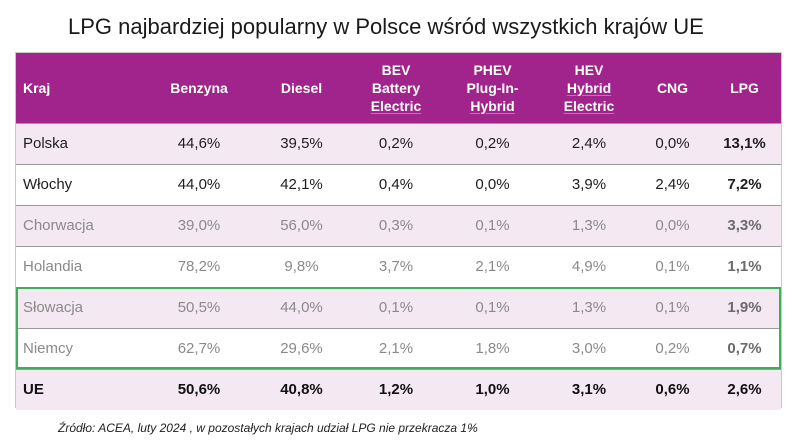  I want to click on cell-value: 7,2%, so click(744, 184).